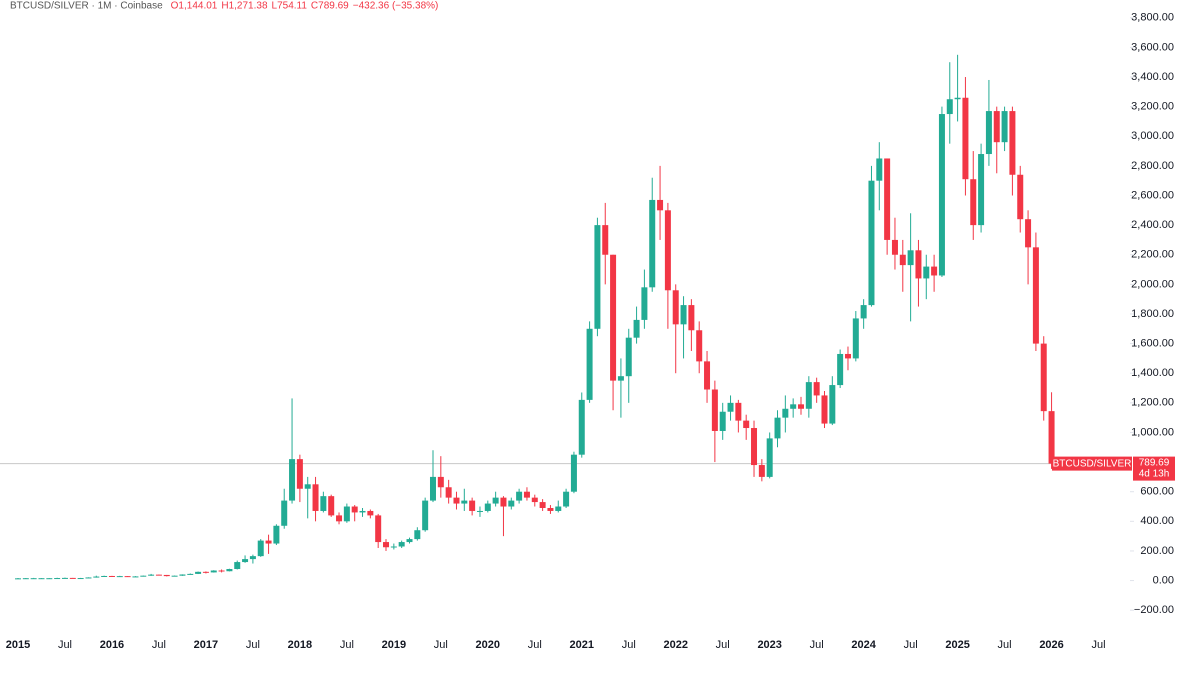 The image size is (1200, 675). What do you see at coordinates (290, 6) in the screenshot?
I see `header-value: L754.11` at bounding box center [290, 6].